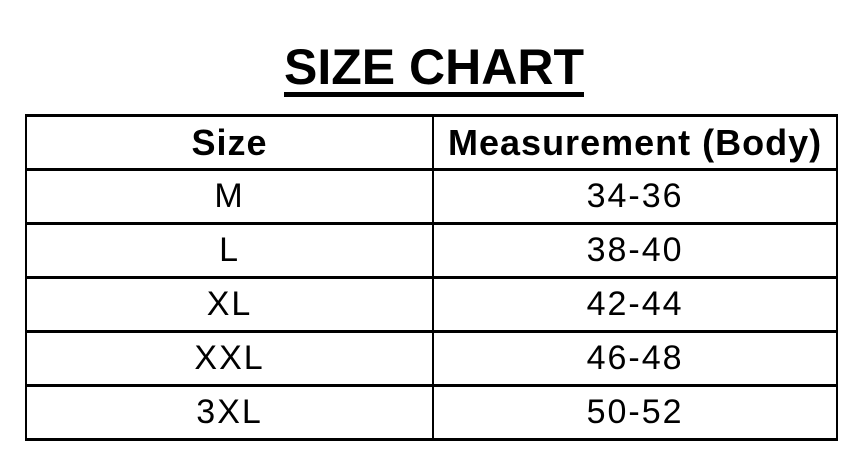  I want to click on measurement-cell: 46-48, so click(635, 358).